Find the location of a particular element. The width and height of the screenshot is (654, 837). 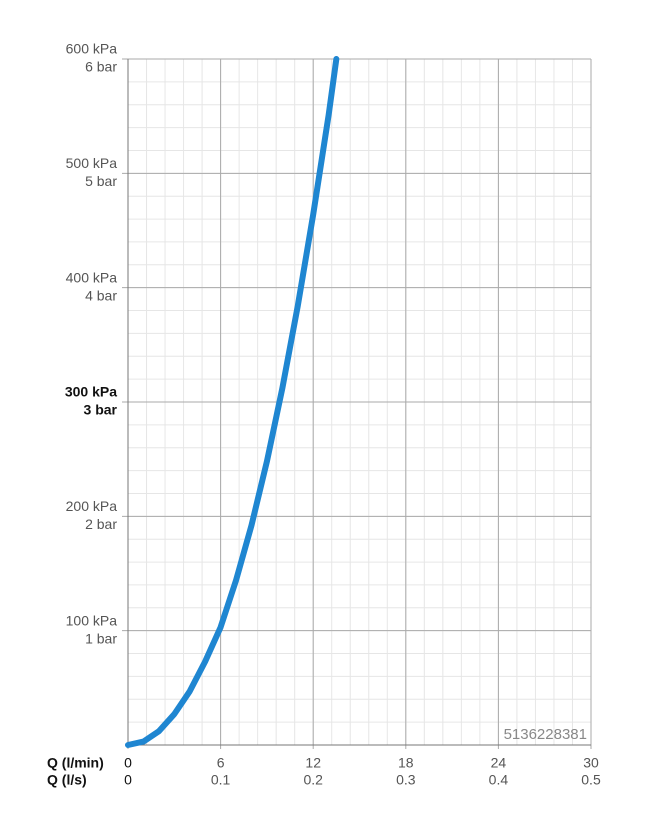

y-tick-bar-label: 6 bar is located at coordinates (101, 67).